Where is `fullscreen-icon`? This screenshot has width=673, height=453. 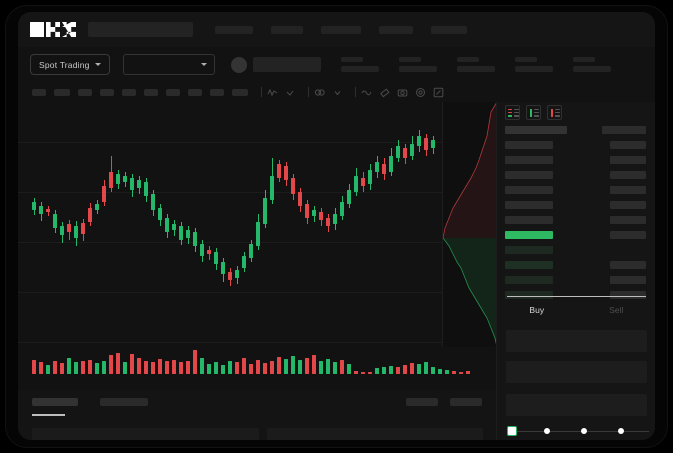
fullscreen-icon is located at coordinates (438, 92).